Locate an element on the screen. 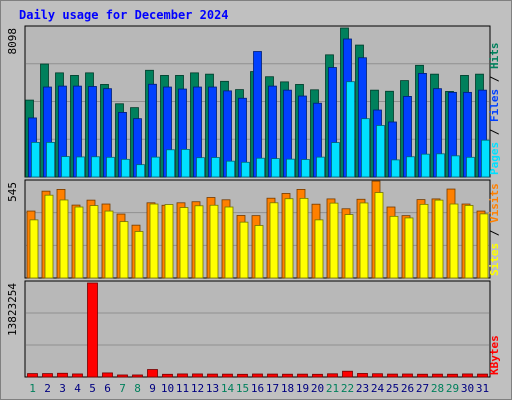  chart-title: Daily usage for December 2024 is located at coordinates (124, 15).